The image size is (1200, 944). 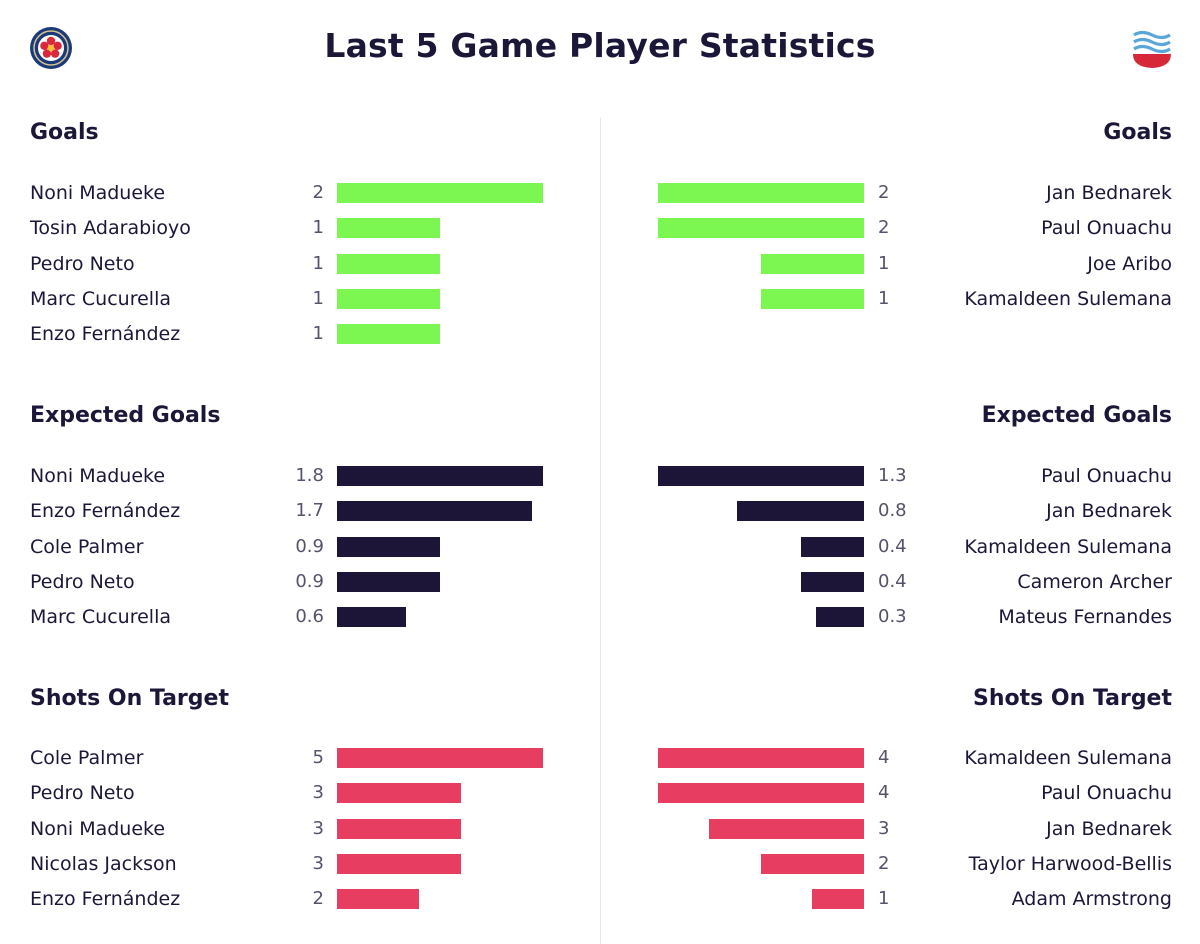 I want to click on player-row: Paul Onuachu 4, so click(x=900, y=793).